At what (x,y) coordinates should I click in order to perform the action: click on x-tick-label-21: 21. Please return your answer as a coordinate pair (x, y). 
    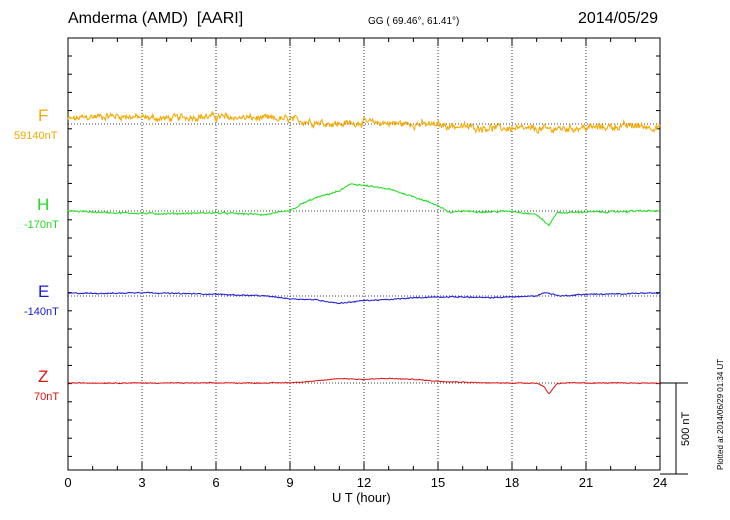
    Looking at the image, I should click on (586, 482).